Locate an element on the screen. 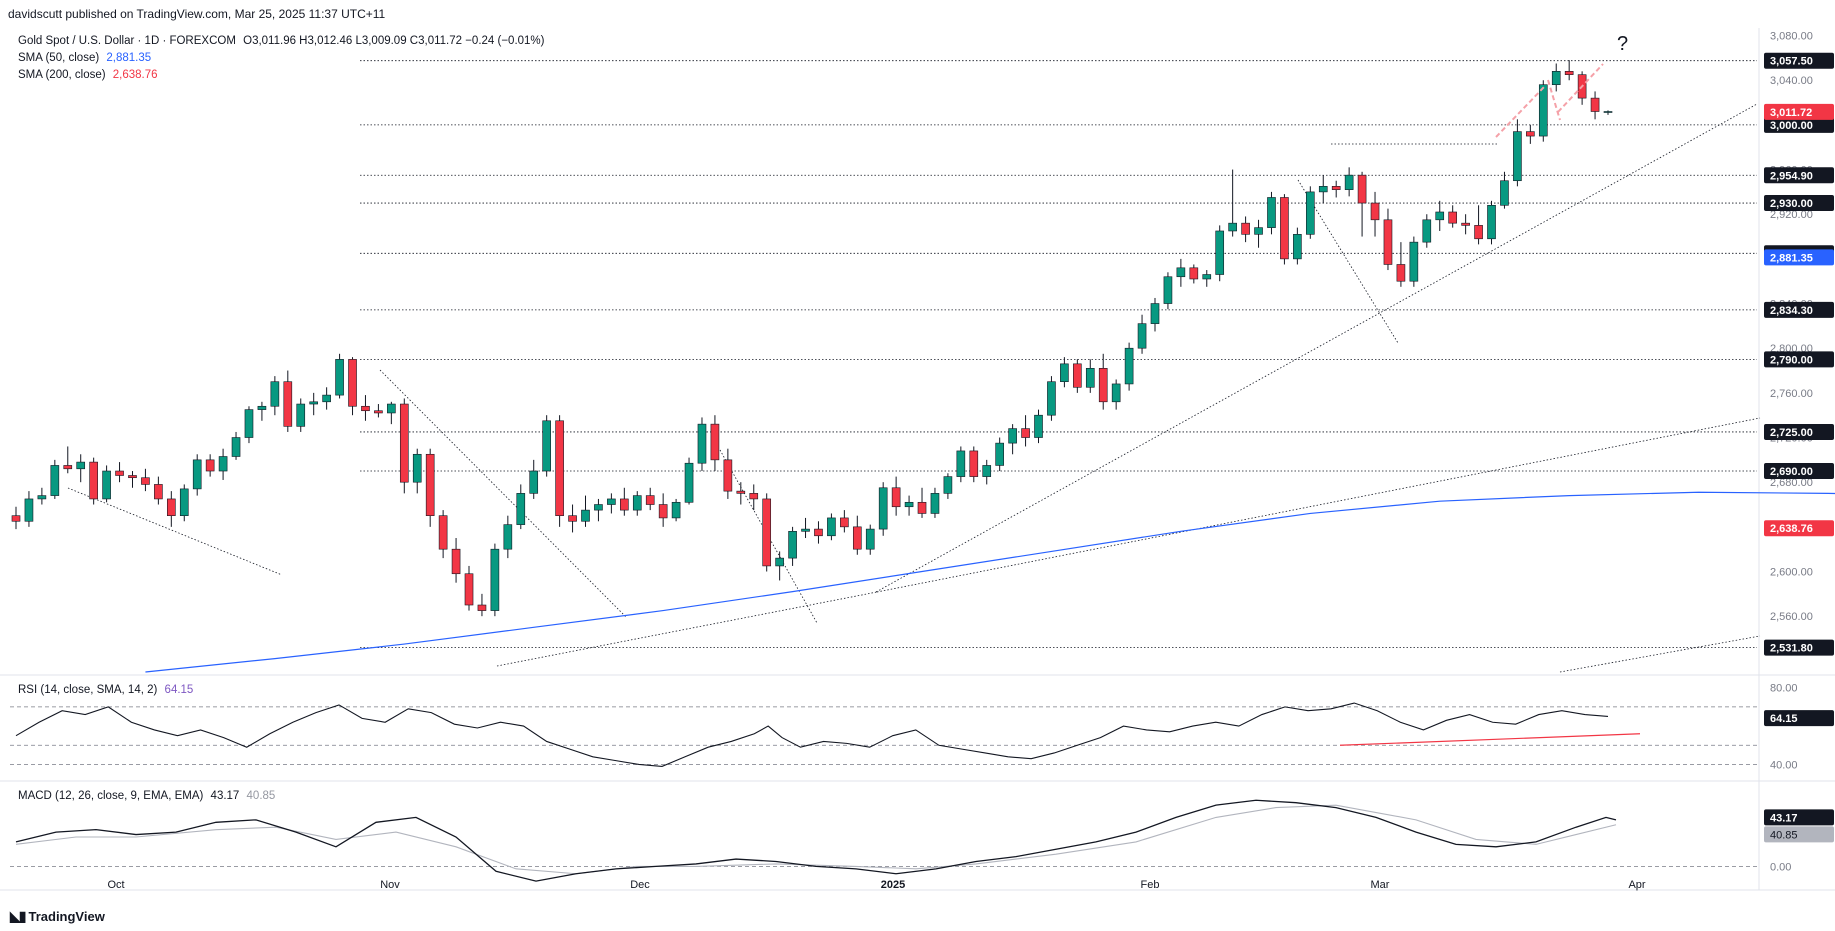  sma200-label: SMA (200, close) is located at coordinates (62, 75).